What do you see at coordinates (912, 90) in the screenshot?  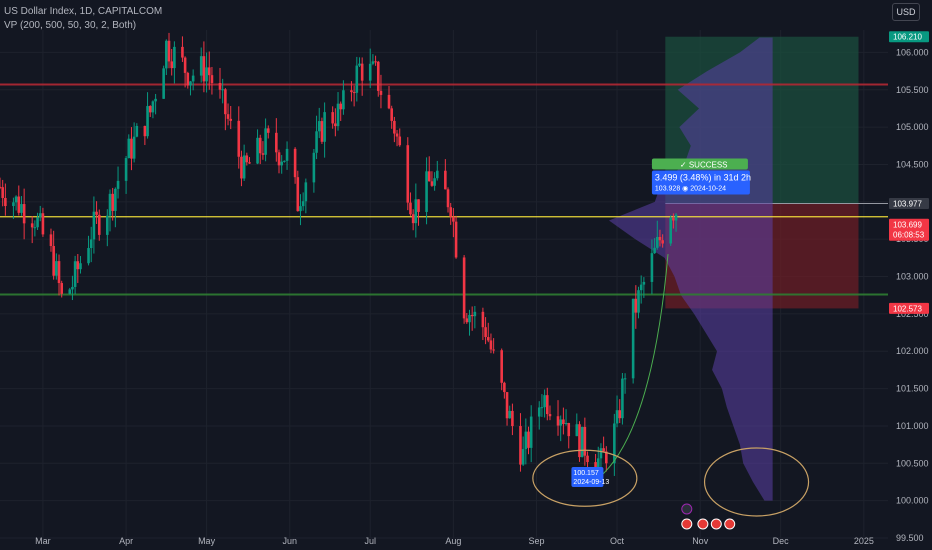 I see `y-tick-label: 105.500` at bounding box center [912, 90].